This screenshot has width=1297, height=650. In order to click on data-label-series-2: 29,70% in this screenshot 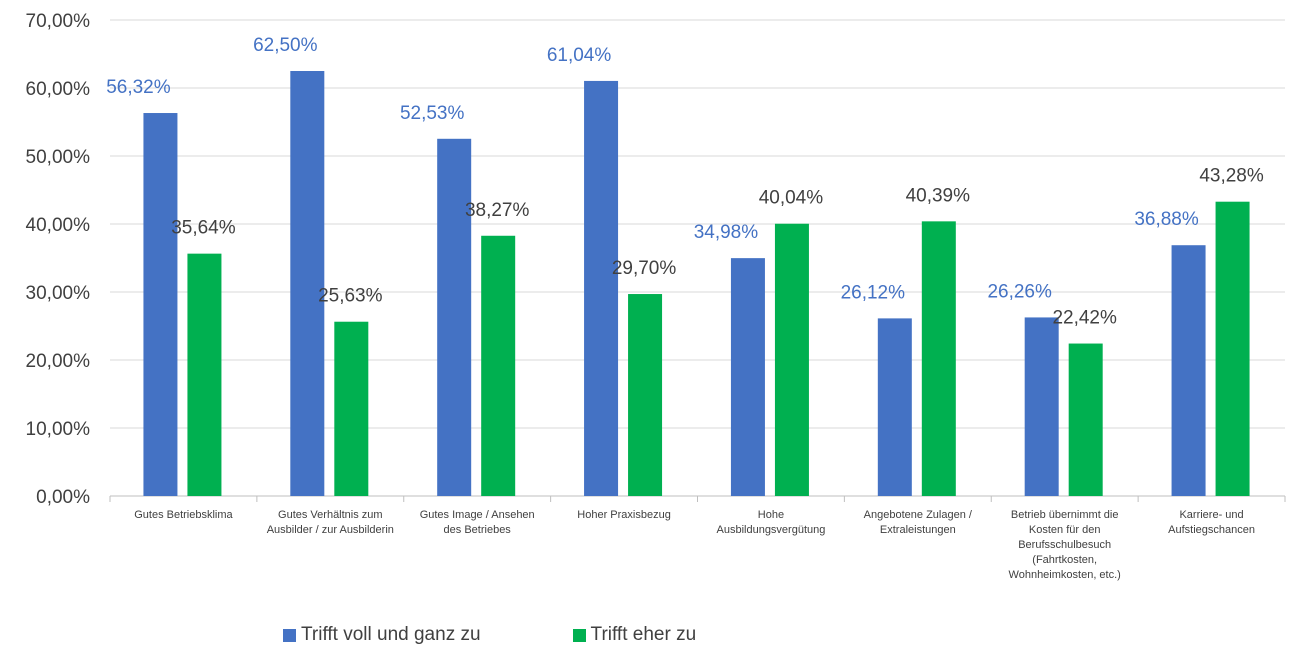, I will do `click(644, 268)`.